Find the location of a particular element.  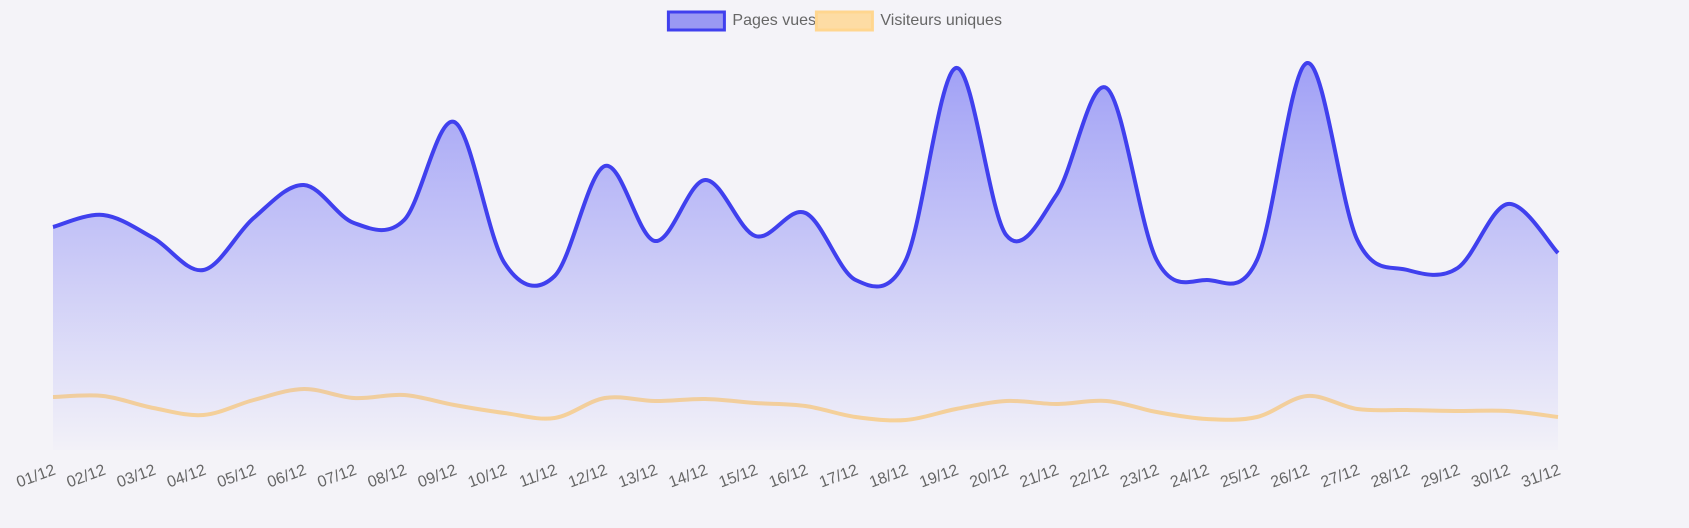

x-tick-label: 25/12 is located at coordinates (1240, 477).